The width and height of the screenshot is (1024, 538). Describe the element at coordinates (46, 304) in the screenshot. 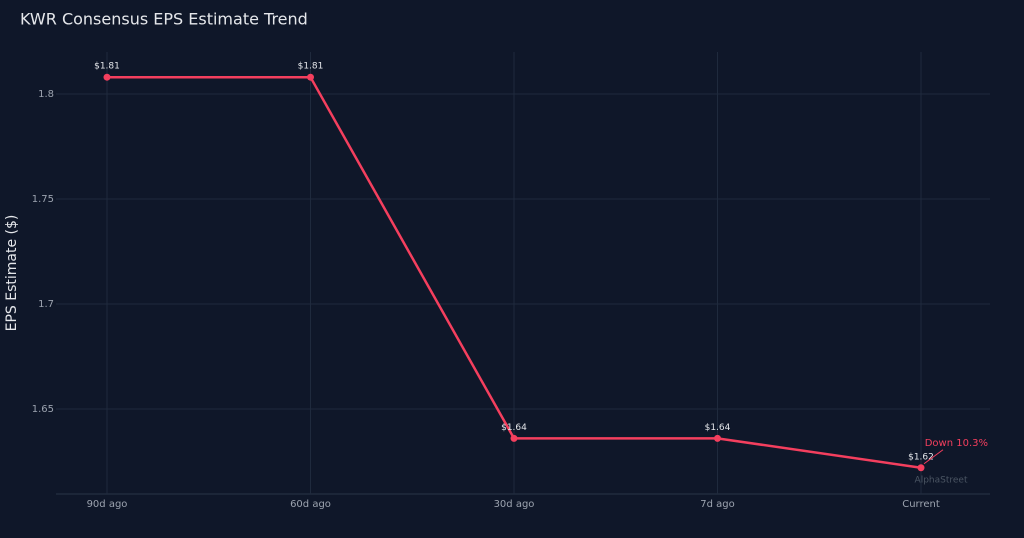

I see `y-tick-label: 1.7` at that location.